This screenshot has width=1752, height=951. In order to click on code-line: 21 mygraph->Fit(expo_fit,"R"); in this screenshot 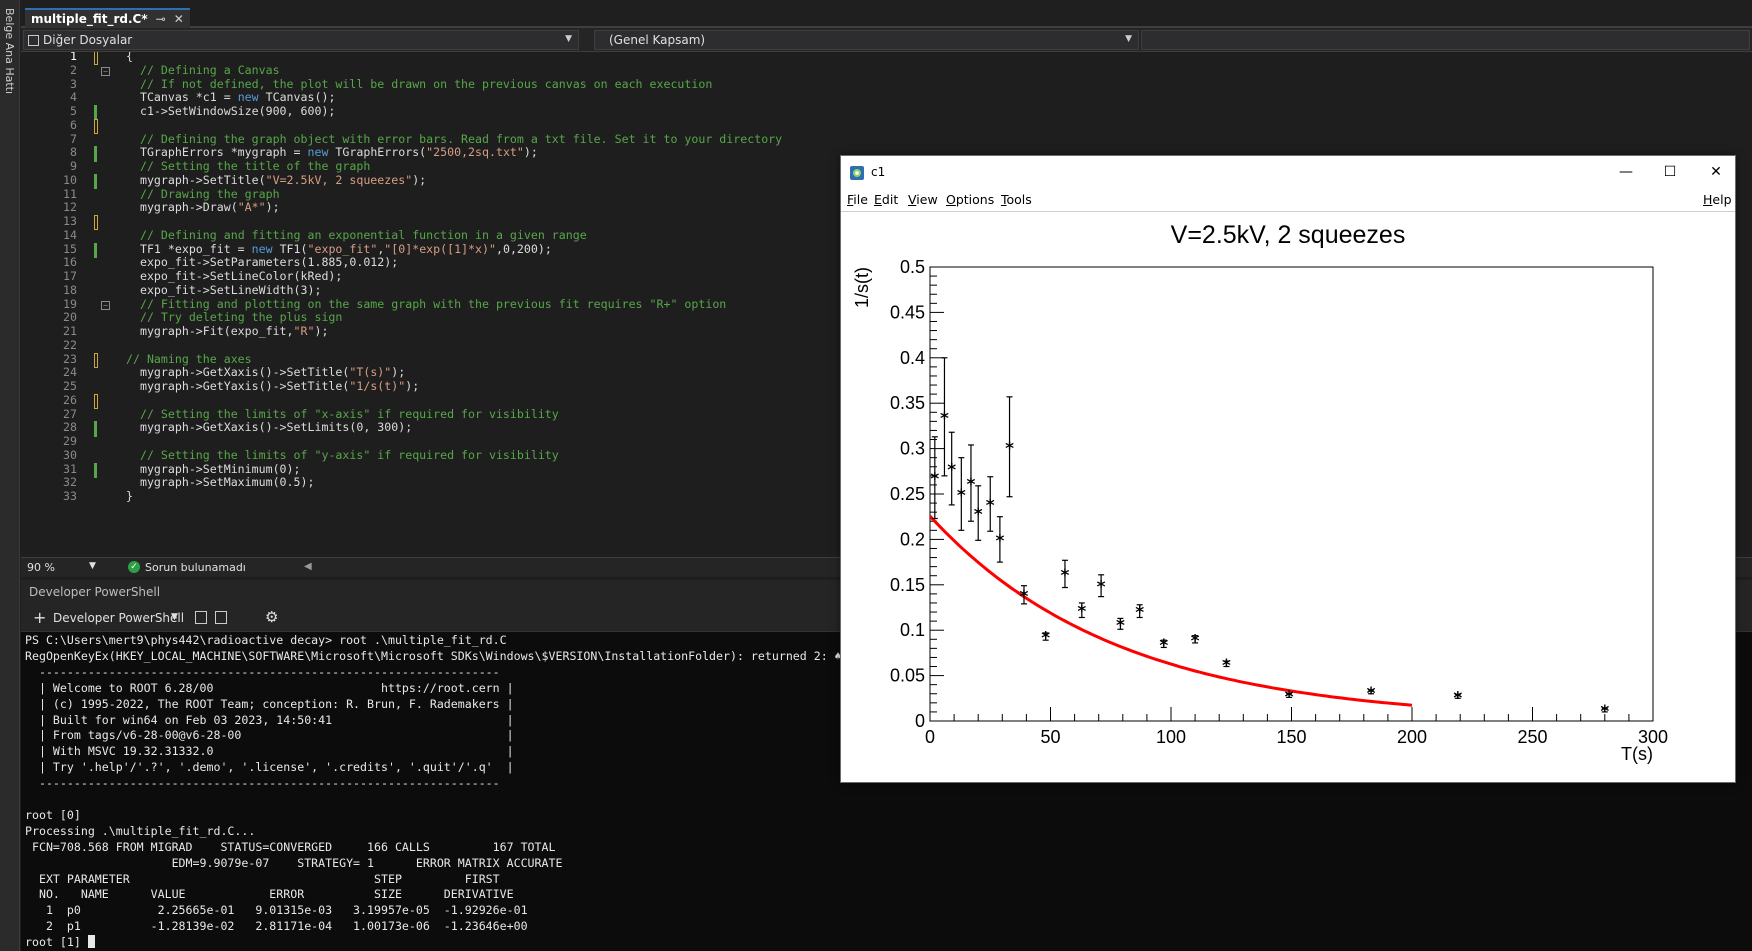, I will do `click(886, 331)`.